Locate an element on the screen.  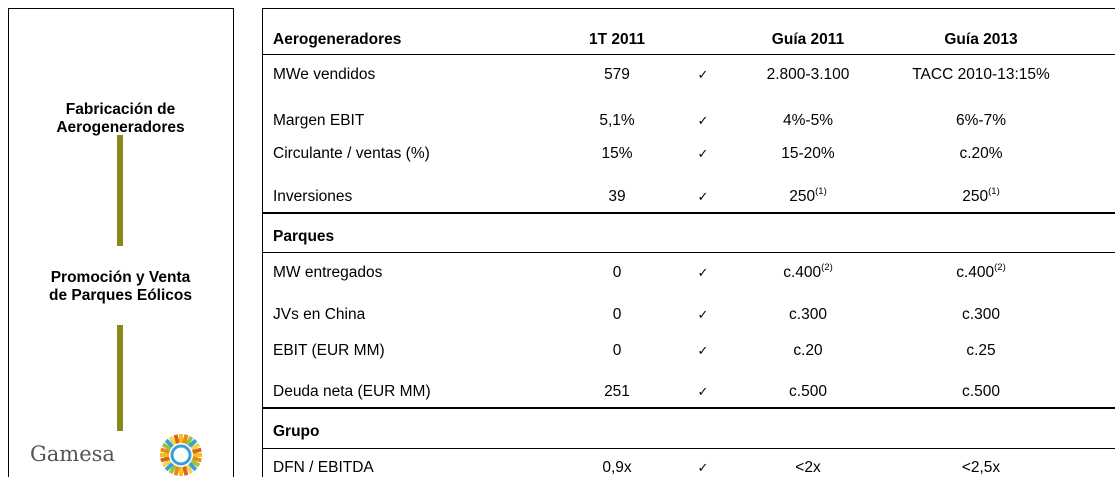
group-title: Grupo is located at coordinates (296, 431).